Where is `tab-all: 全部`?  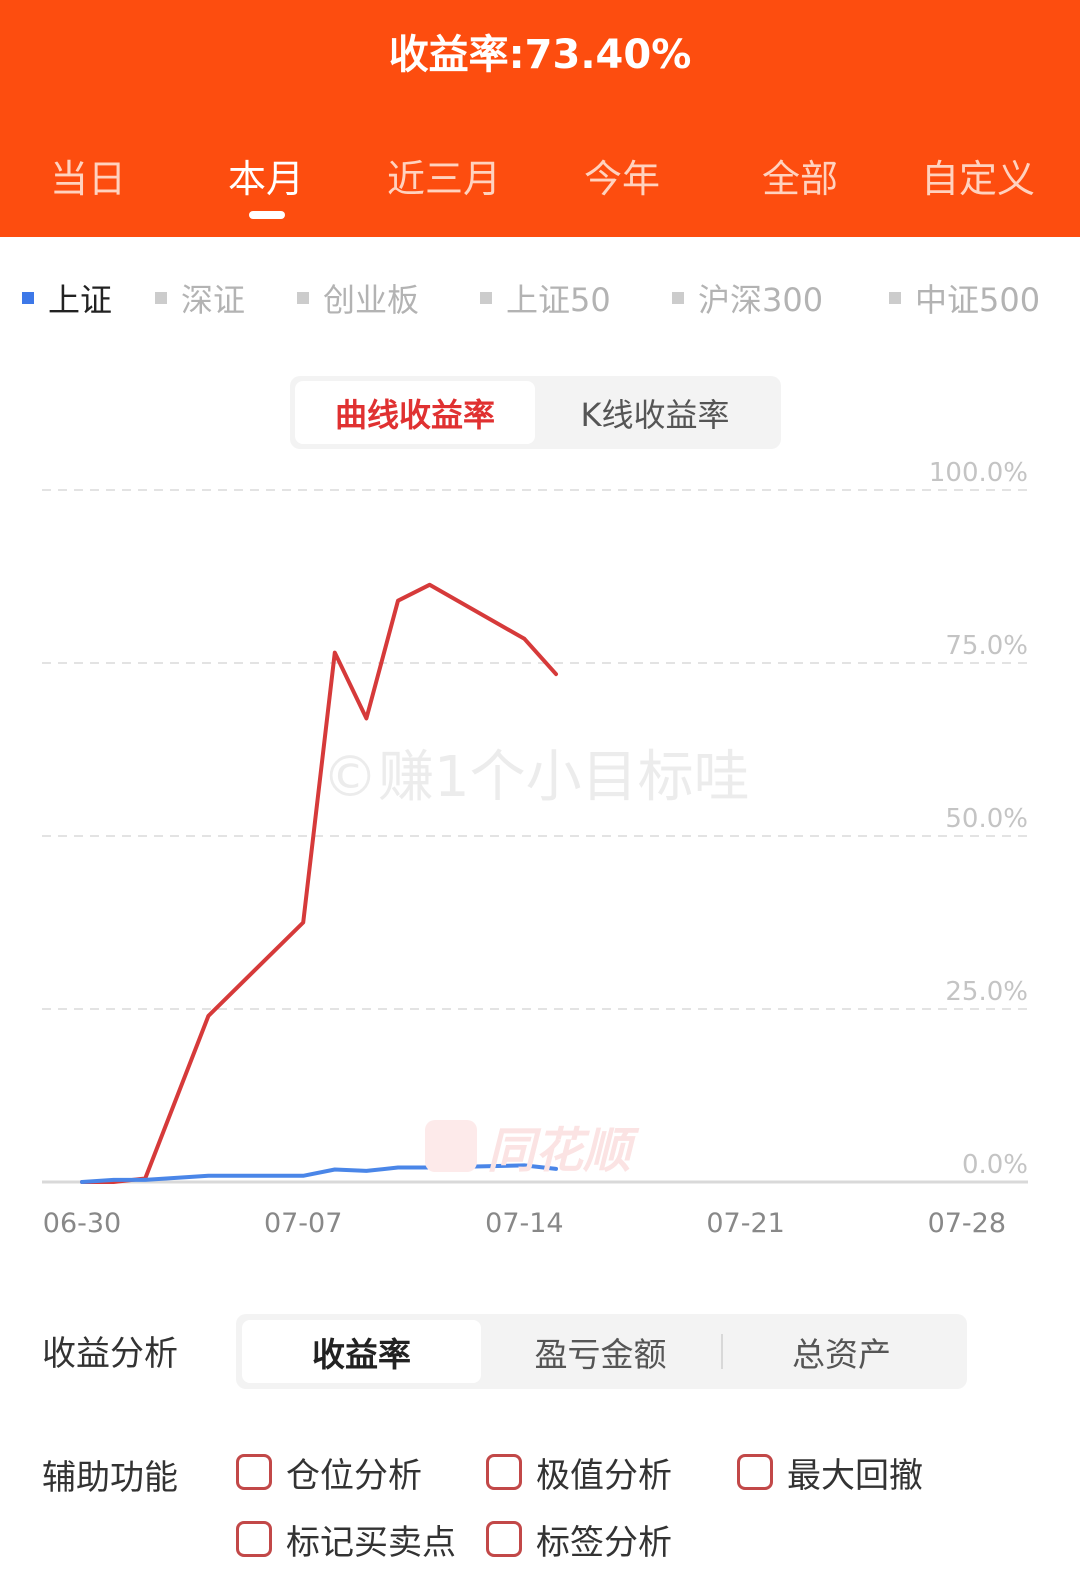
tab-all: 全部 is located at coordinates (800, 179).